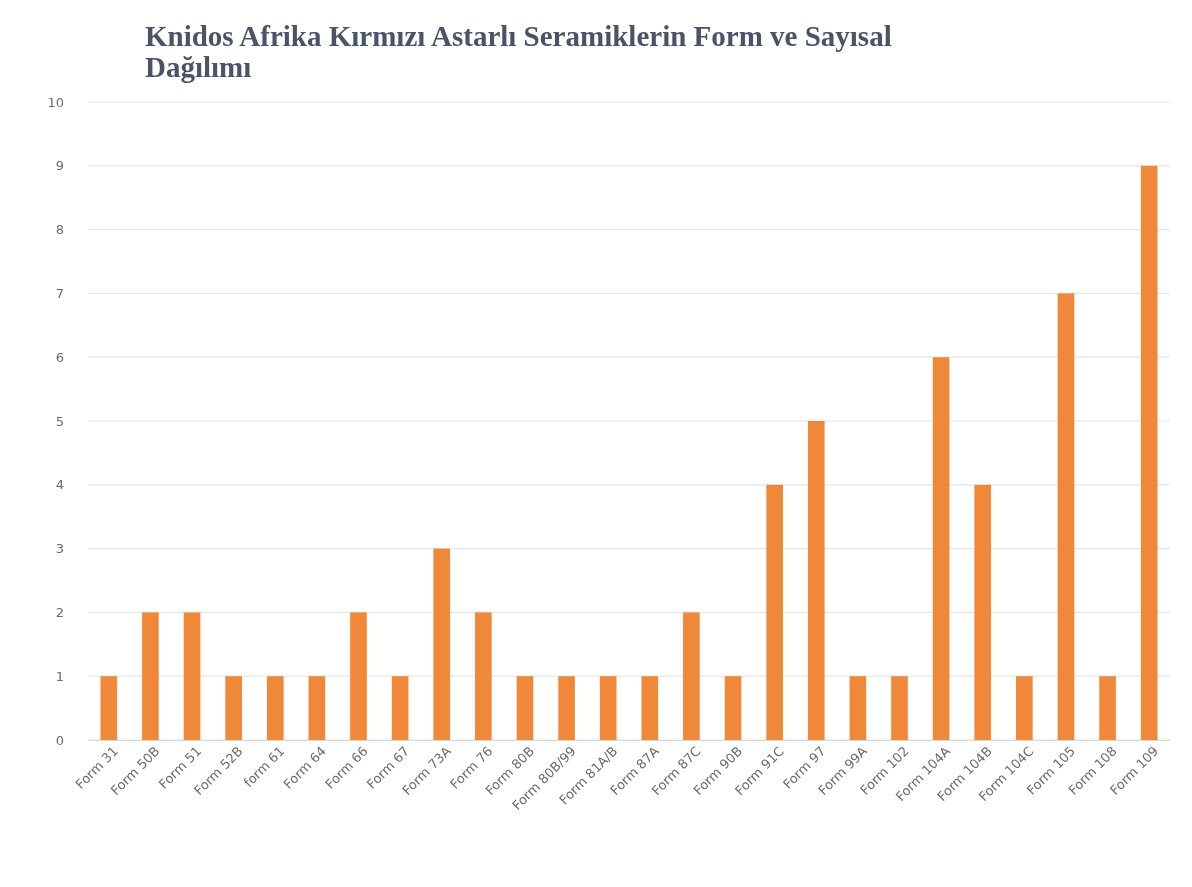  What do you see at coordinates (59, 230) in the screenshot?
I see `y-tick-label: 8` at bounding box center [59, 230].